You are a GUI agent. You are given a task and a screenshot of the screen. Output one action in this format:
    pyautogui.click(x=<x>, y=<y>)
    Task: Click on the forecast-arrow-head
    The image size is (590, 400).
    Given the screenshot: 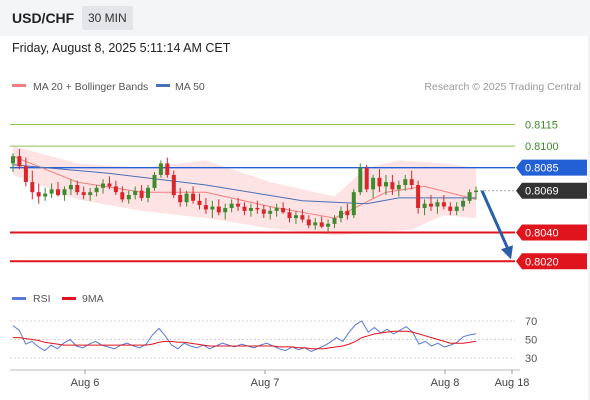 What is the action you would take?
    pyautogui.click(x=507, y=252)
    